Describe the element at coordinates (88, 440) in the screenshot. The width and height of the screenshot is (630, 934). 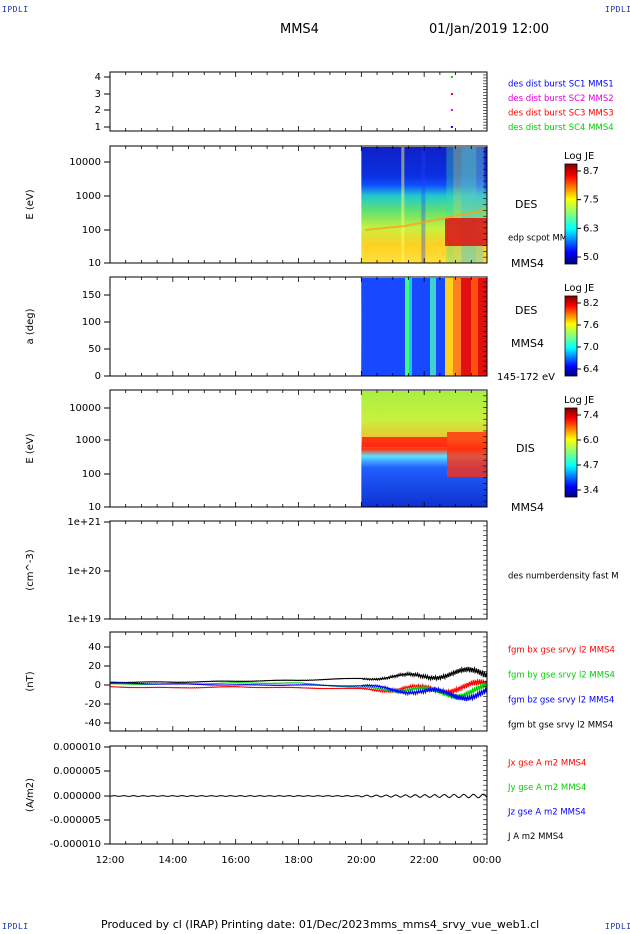
I see `y-tick-label-dis_energy: 1000` at that location.